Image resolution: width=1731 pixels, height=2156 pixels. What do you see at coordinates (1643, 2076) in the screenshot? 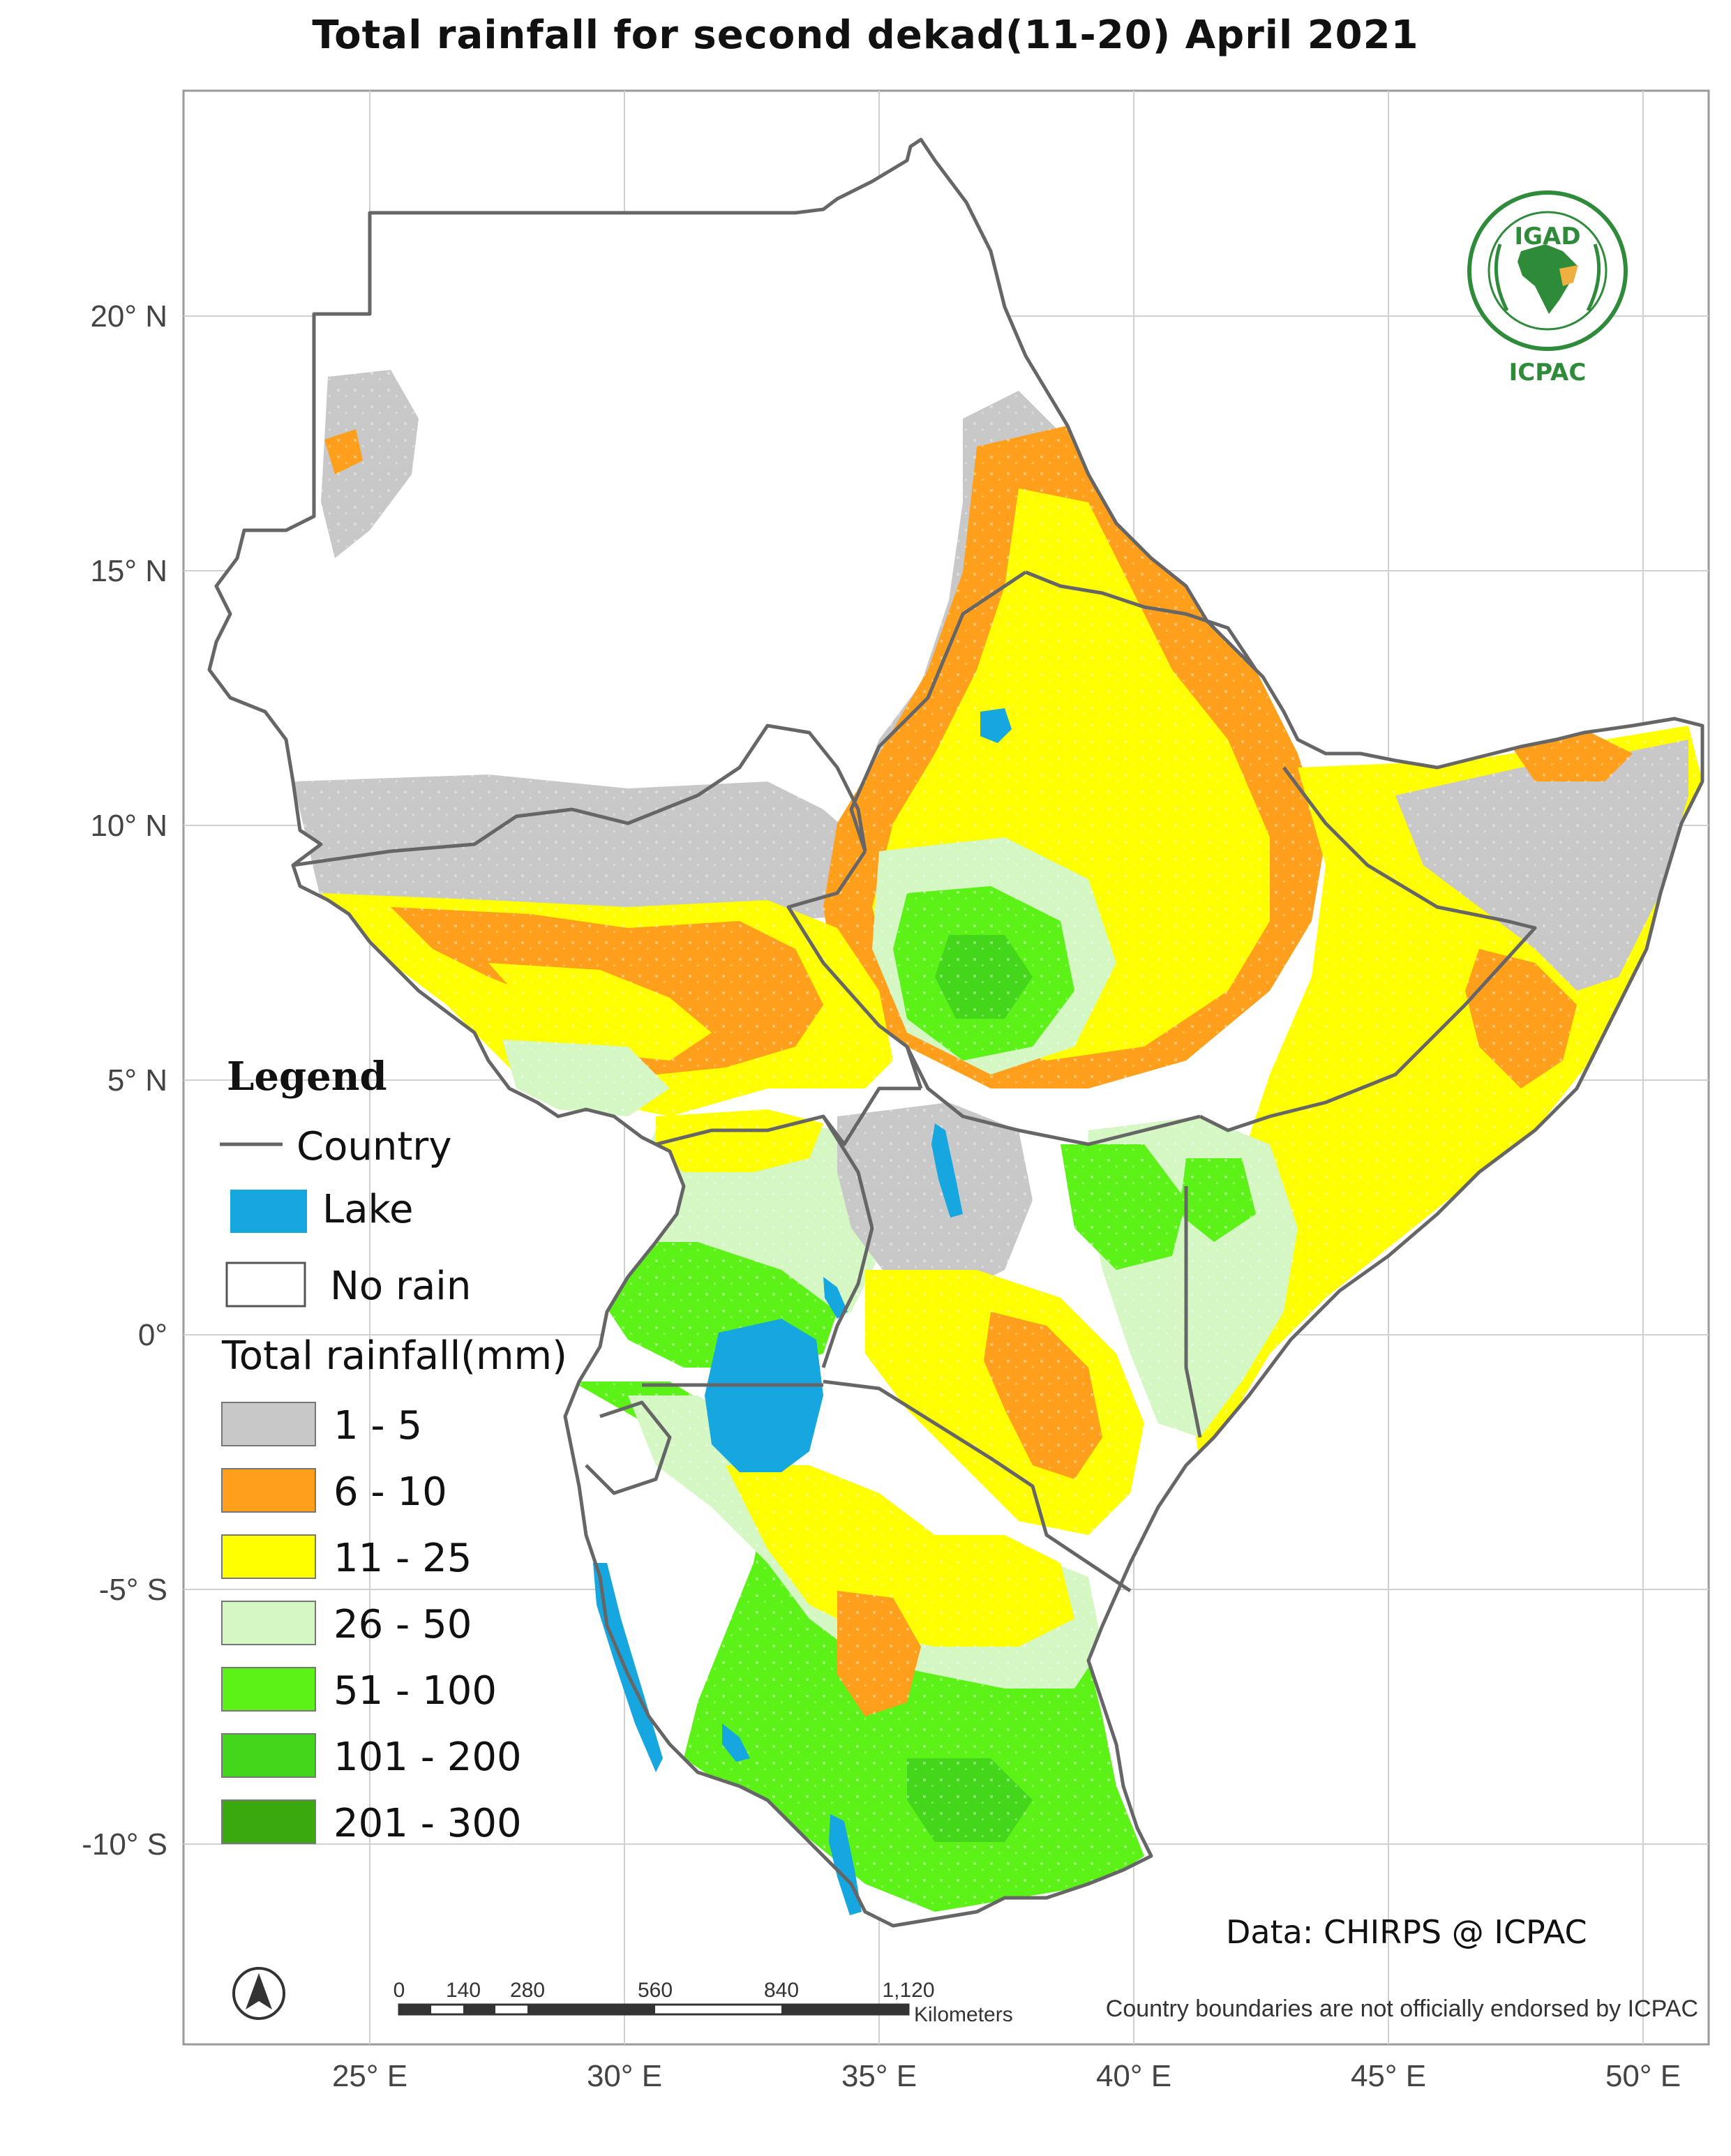
I see `lon-tick-label: 50° E` at bounding box center [1643, 2076].